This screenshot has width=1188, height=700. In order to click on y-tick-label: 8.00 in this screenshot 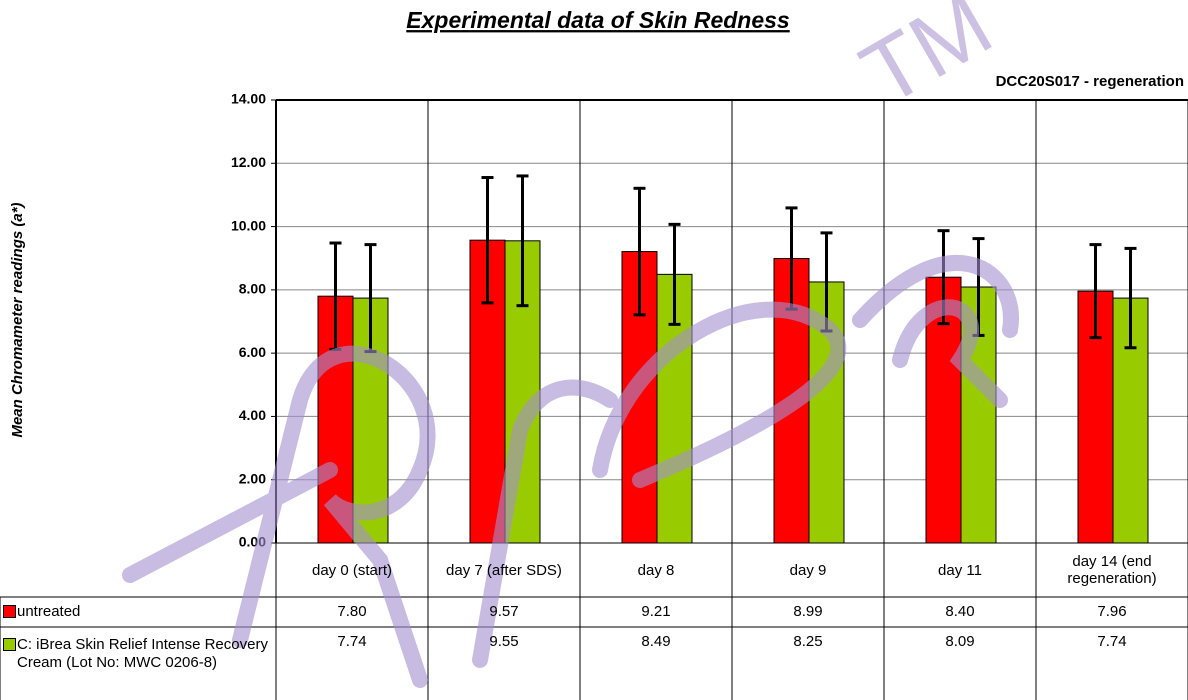, I will do `click(252, 289)`.